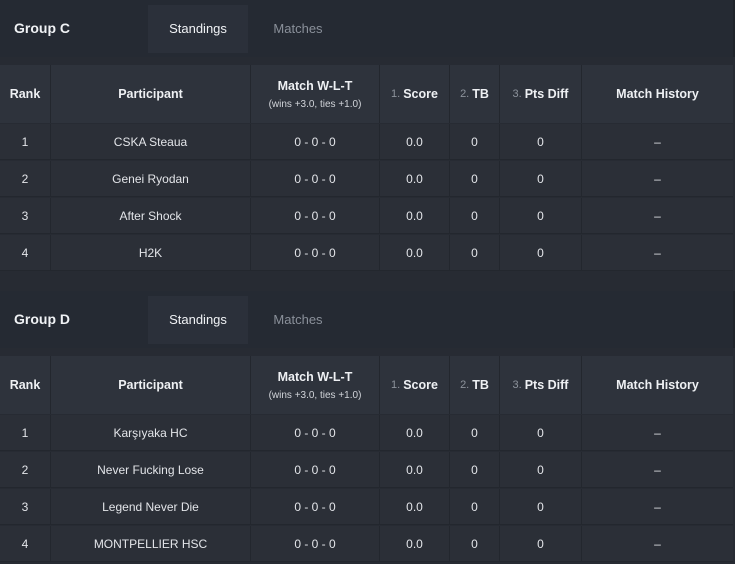 This screenshot has height=564, width=735. What do you see at coordinates (367, 28) in the screenshot?
I see `group-header: Group C Standings Matches` at bounding box center [367, 28].